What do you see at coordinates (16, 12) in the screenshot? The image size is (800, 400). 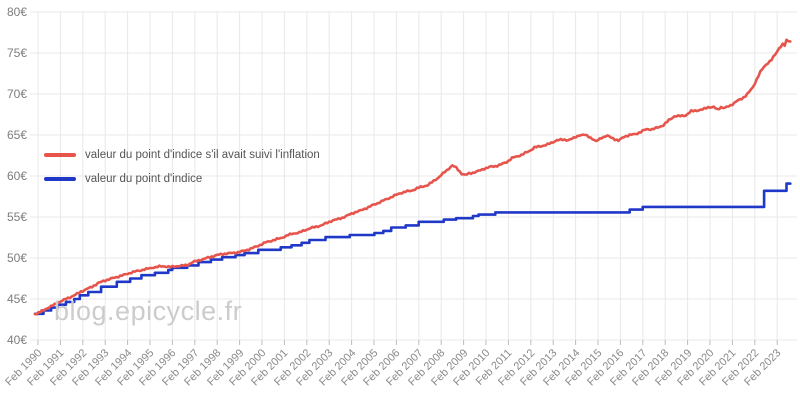 I see `y-tick-label: 80€` at bounding box center [16, 12].